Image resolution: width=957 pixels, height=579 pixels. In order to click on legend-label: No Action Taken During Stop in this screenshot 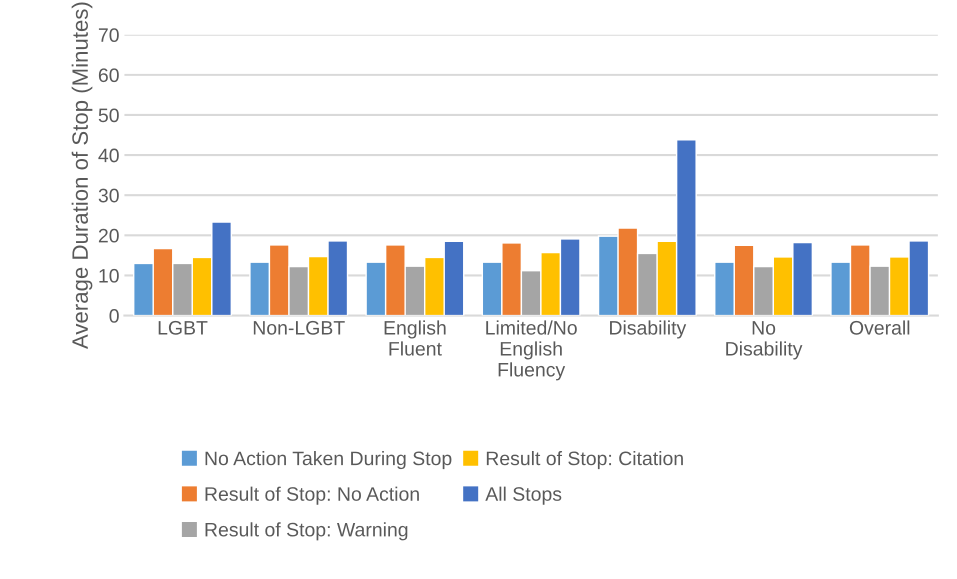, I will do `click(329, 460)`.